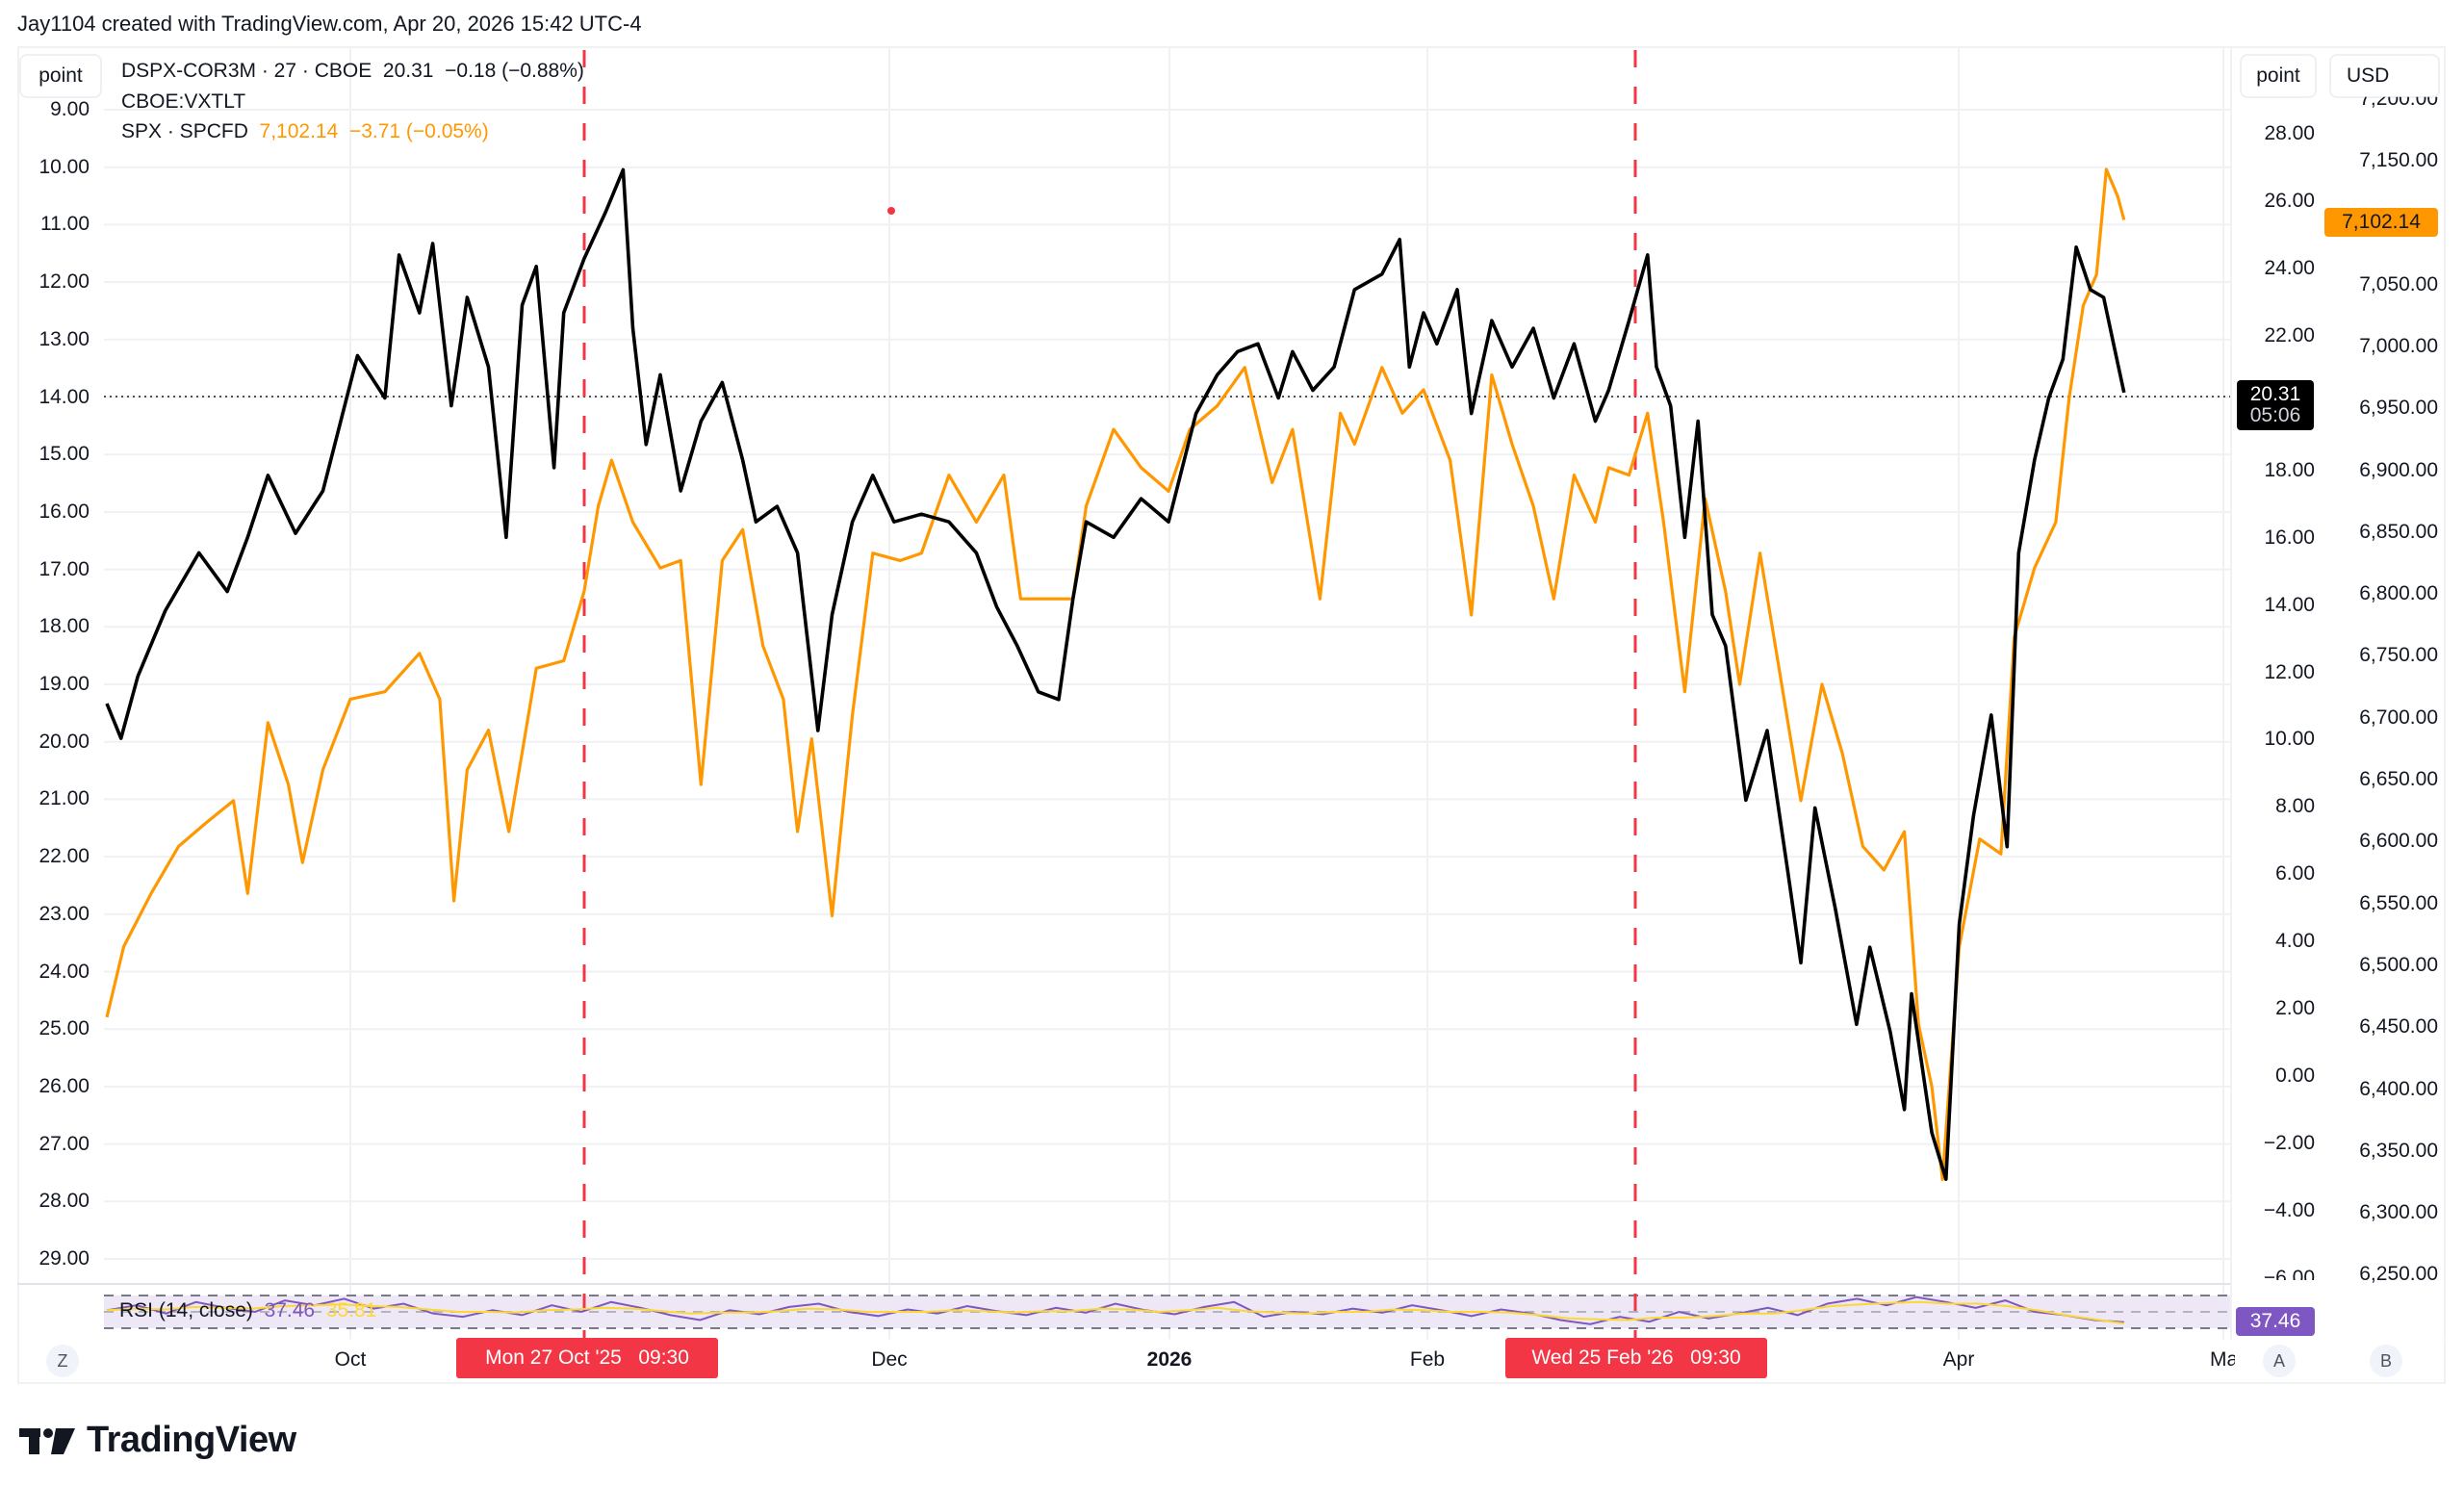 The height and width of the screenshot is (1488, 2464). Describe the element at coordinates (2275, 394) in the screenshot. I see `dspx-price-badge-value: 20.31` at that location.